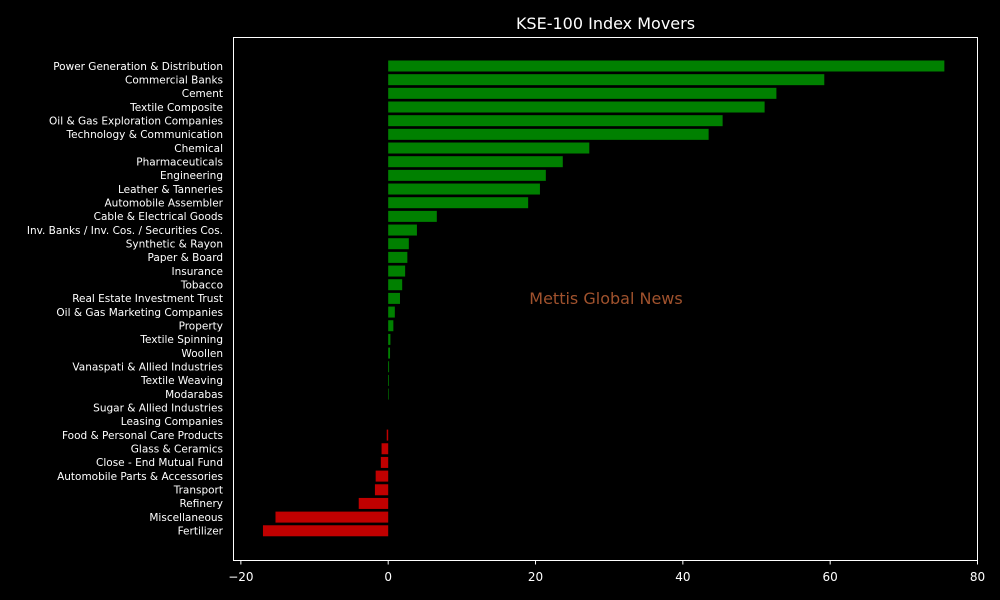  What do you see at coordinates (606, 572) in the screenshot?
I see `x-axis-ticks: −20 0 20 40 60 80` at bounding box center [606, 572].